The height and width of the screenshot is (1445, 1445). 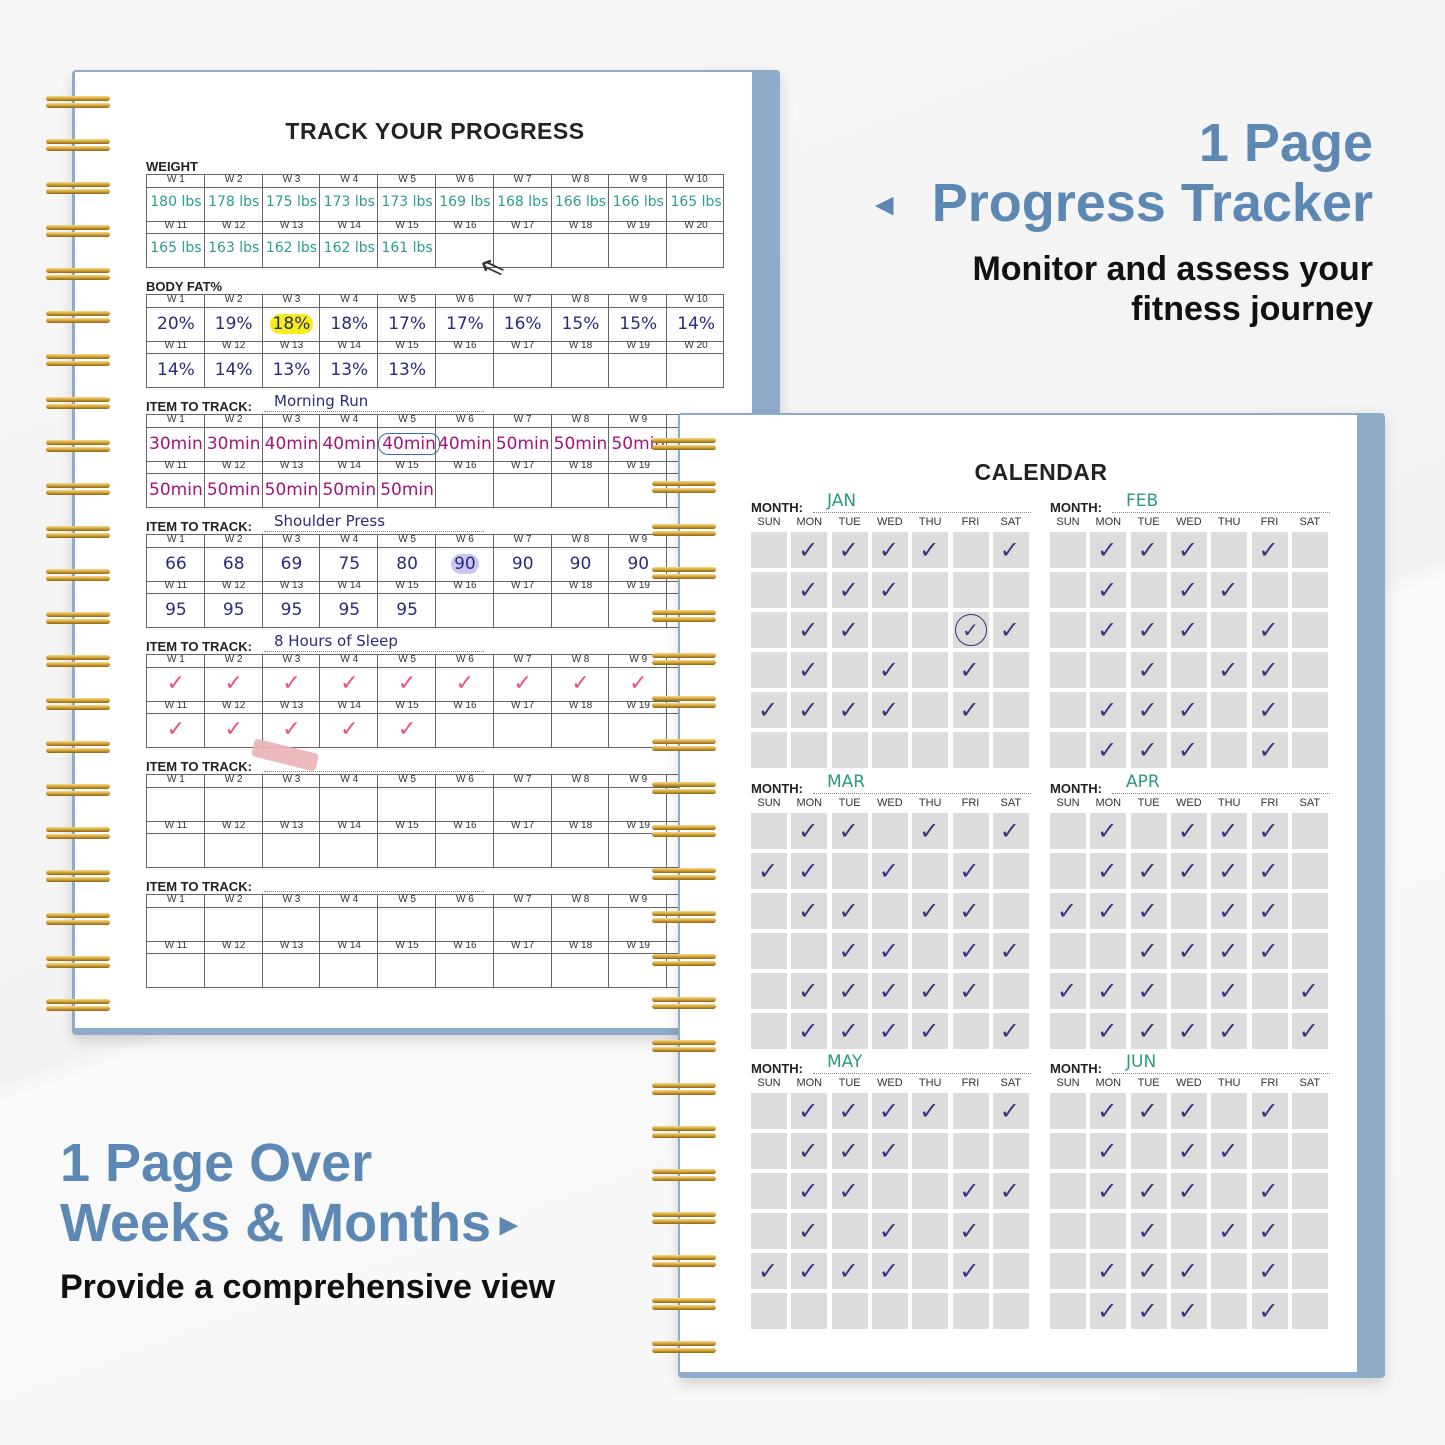 What do you see at coordinates (330, 521) in the screenshot?
I see `item-name: Shoulder Press` at bounding box center [330, 521].